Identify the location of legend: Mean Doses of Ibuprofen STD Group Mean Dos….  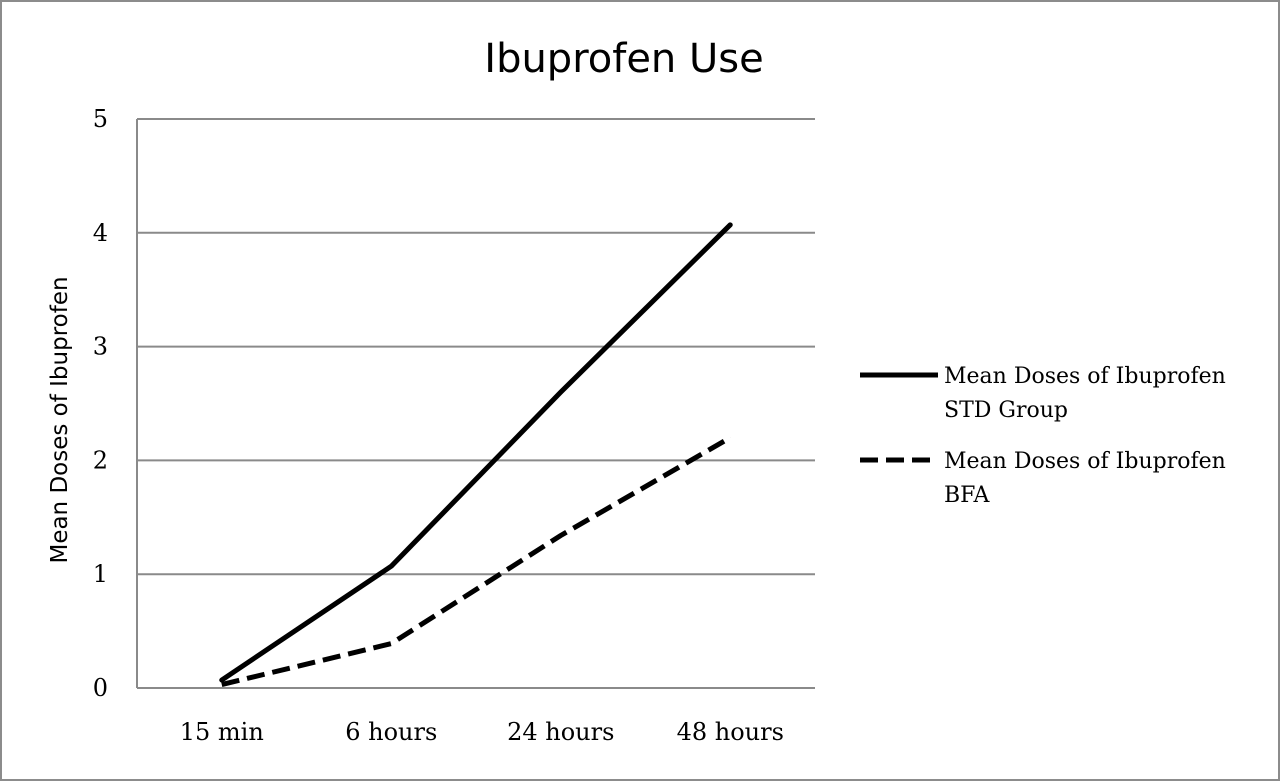
(1043, 436).